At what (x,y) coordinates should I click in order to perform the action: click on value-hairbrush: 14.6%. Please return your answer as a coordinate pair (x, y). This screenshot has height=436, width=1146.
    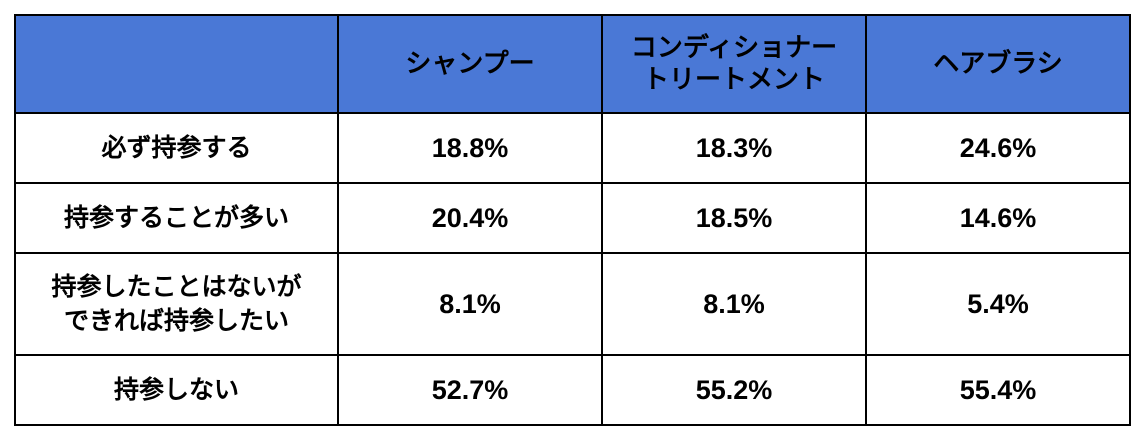
    Looking at the image, I should click on (998, 218).